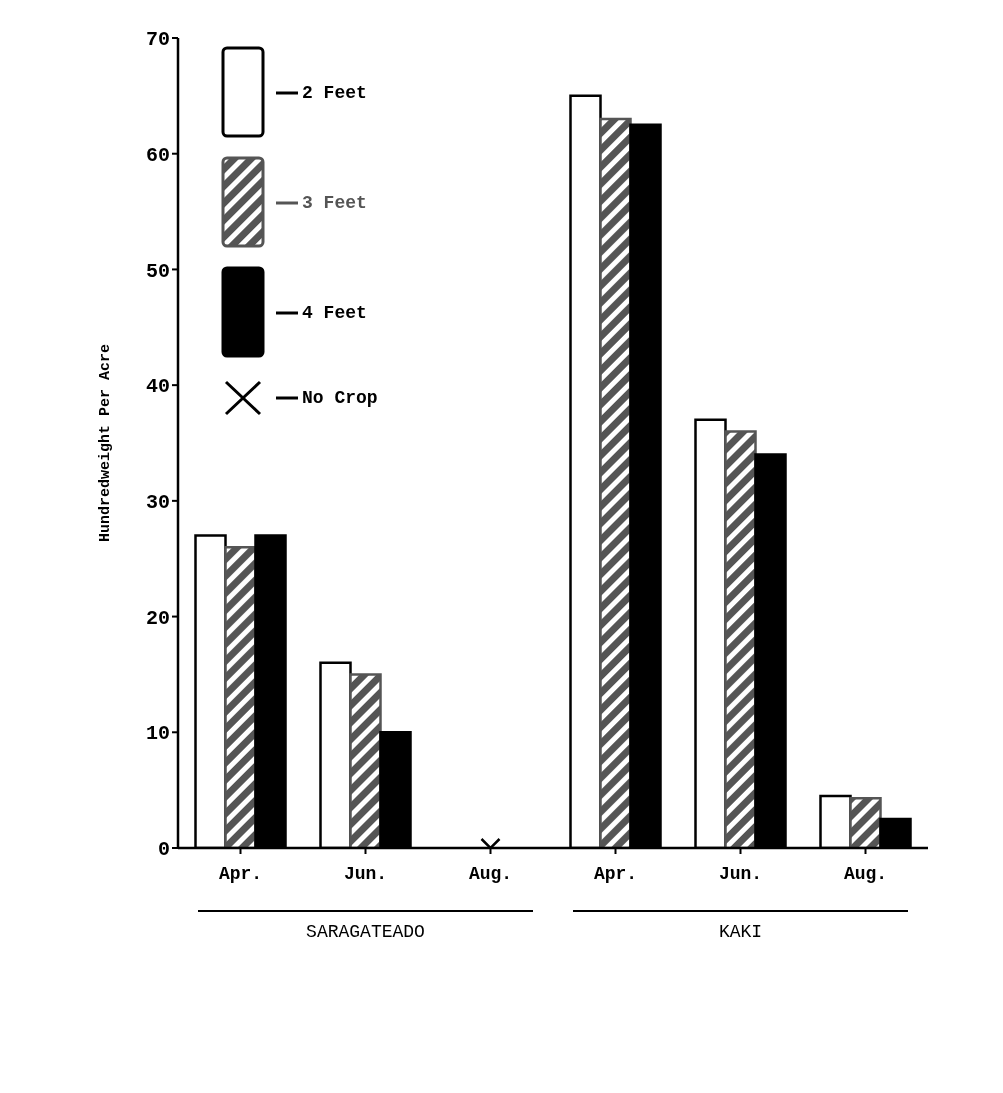  Describe the element at coordinates (157, 387) in the screenshot. I see `y-tick-label: 40` at that location.